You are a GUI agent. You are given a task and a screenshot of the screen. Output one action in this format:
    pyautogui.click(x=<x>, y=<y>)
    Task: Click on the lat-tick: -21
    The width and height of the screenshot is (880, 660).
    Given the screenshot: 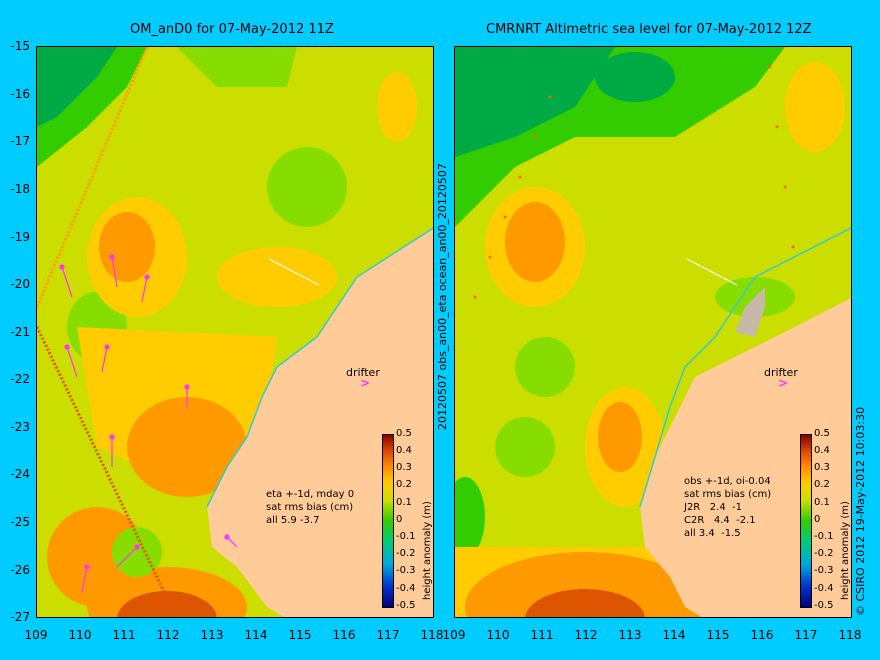 What is the action you would take?
    pyautogui.click(x=20, y=332)
    